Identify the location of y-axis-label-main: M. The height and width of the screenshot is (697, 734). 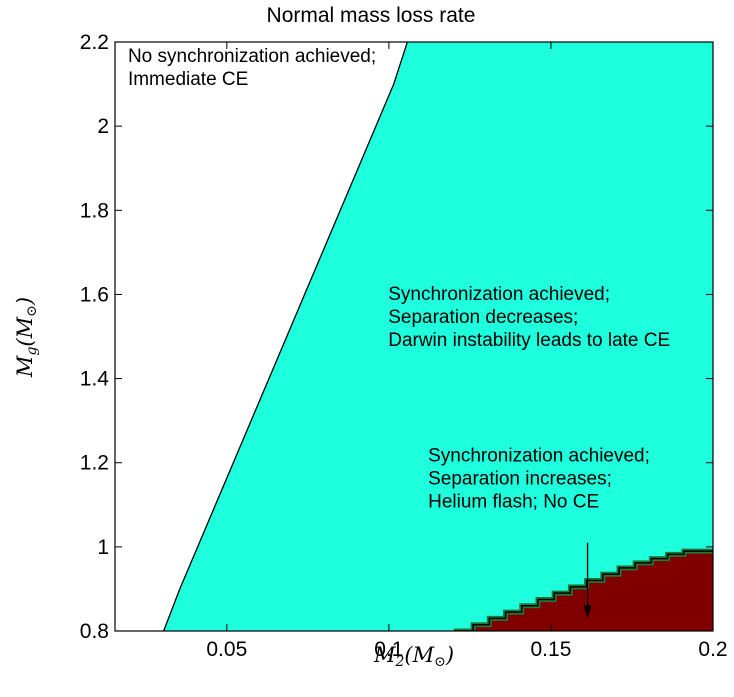
(25, 366).